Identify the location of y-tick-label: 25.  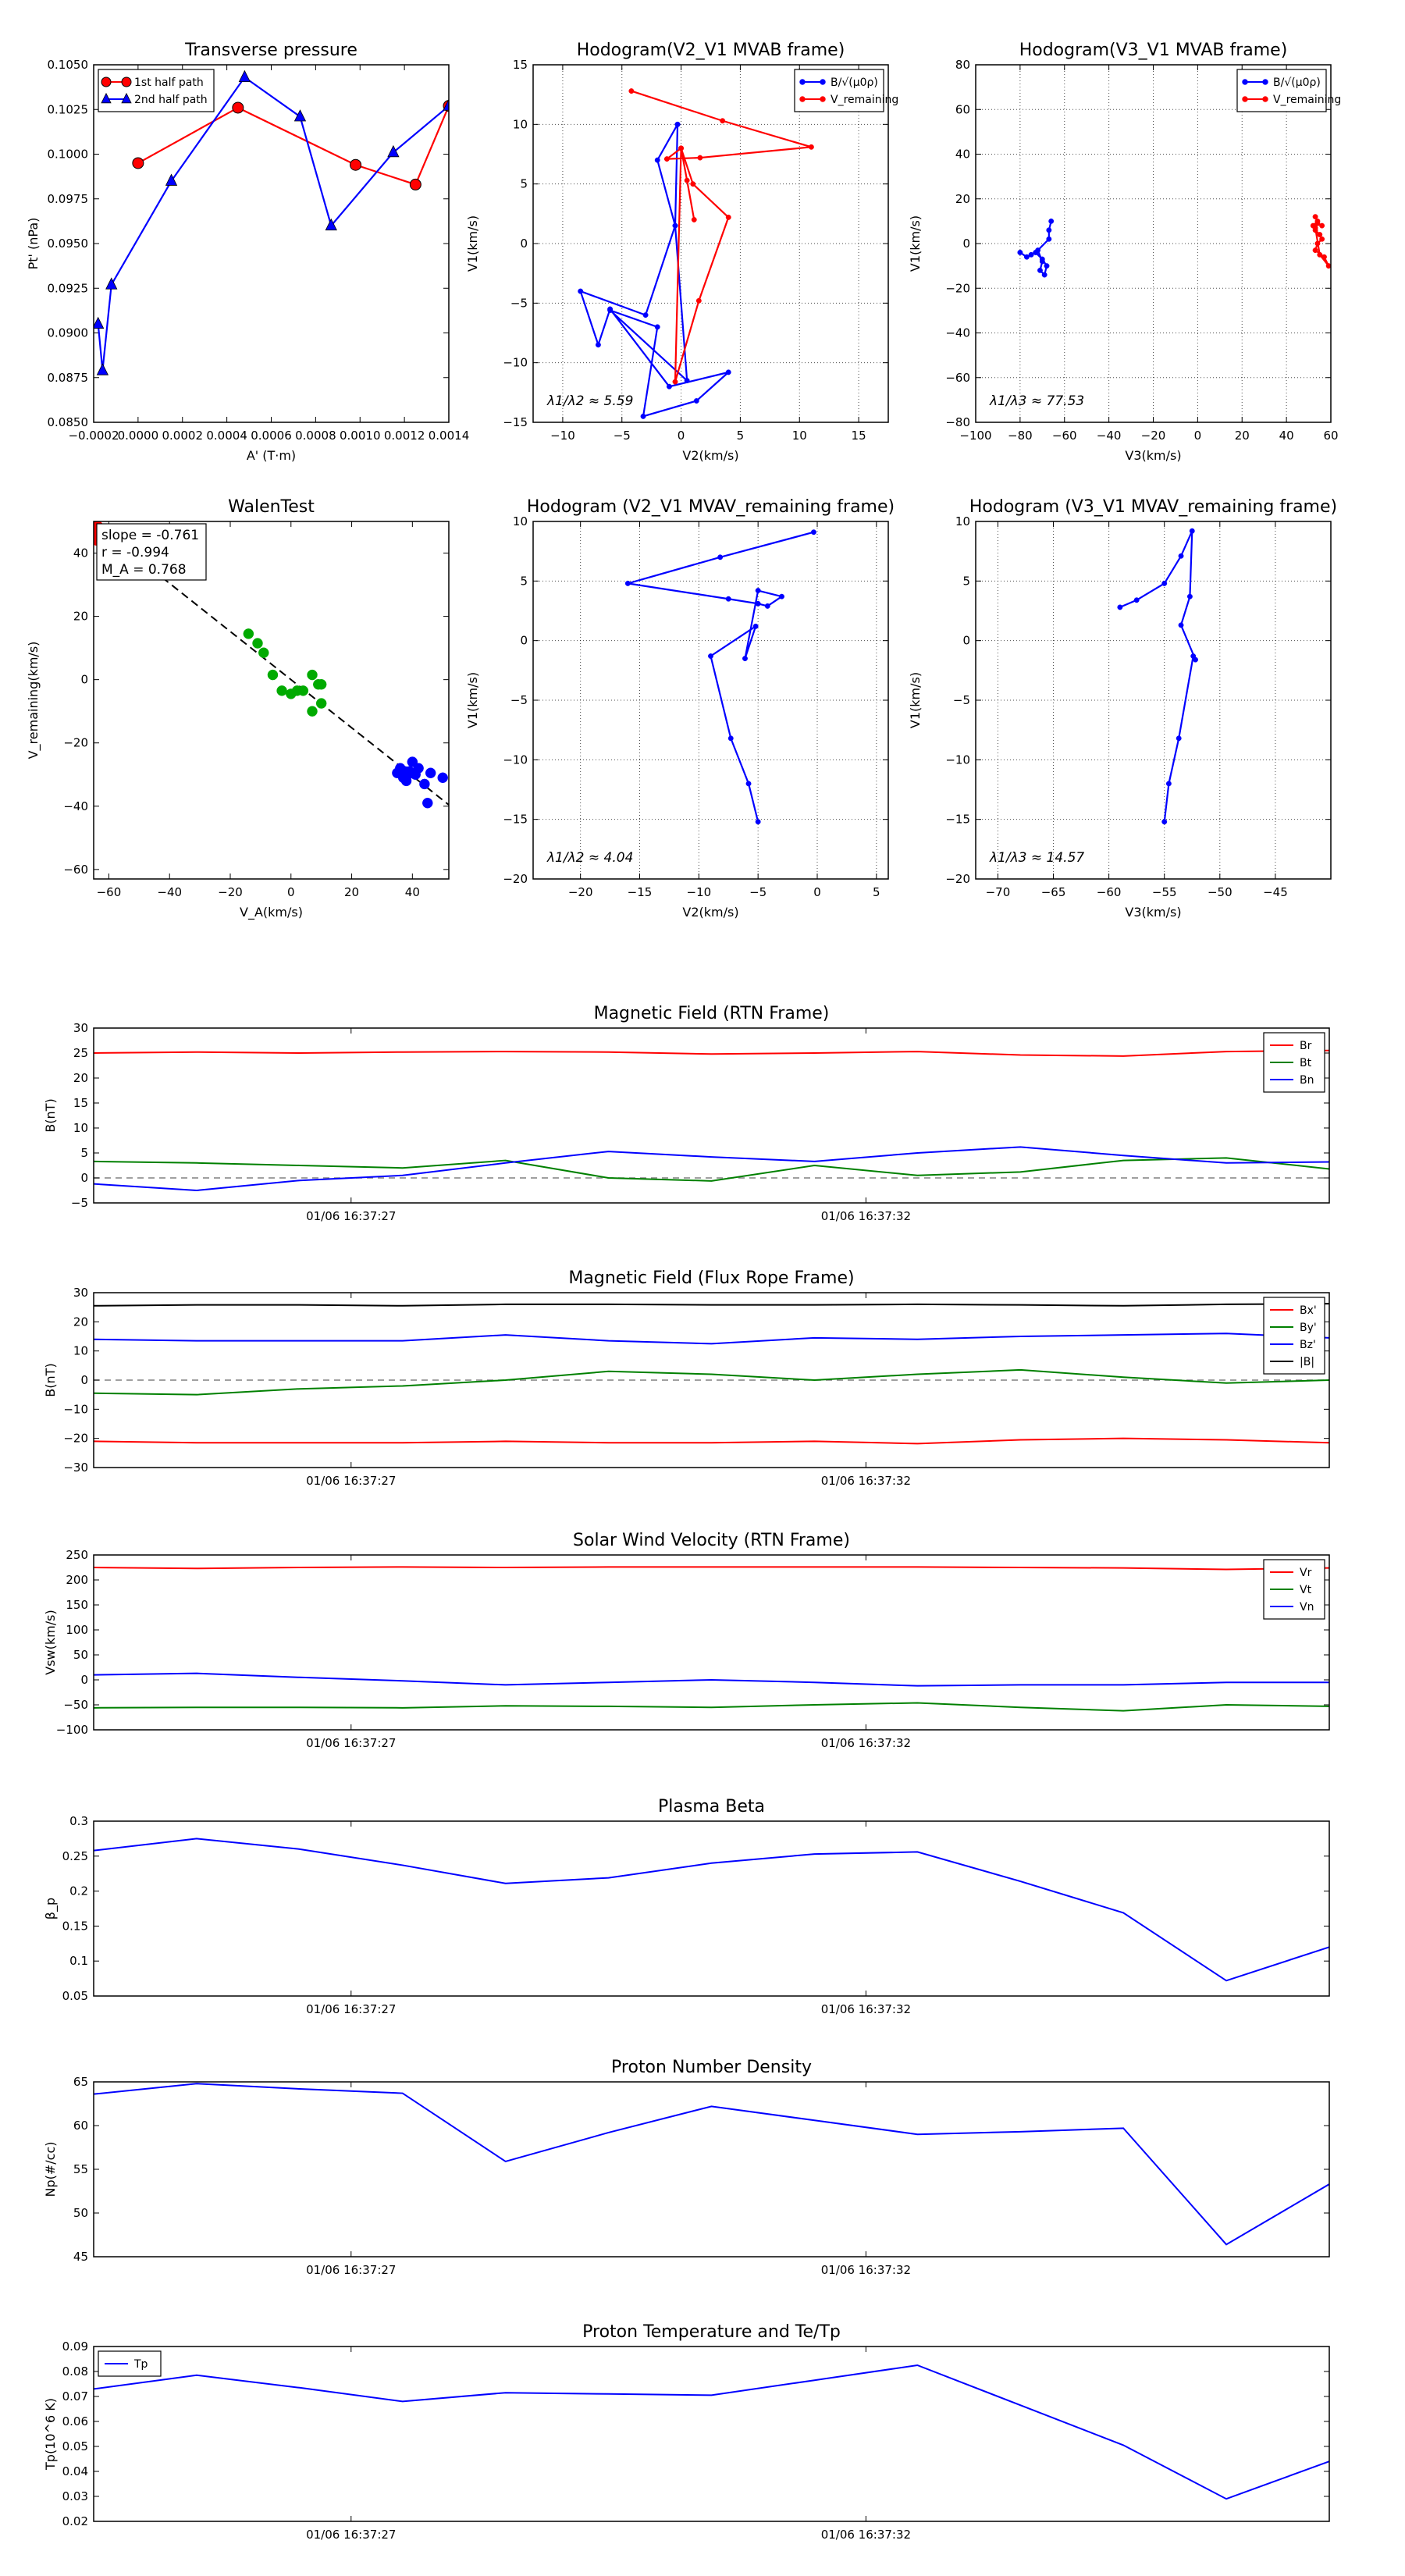
(81, 1053).